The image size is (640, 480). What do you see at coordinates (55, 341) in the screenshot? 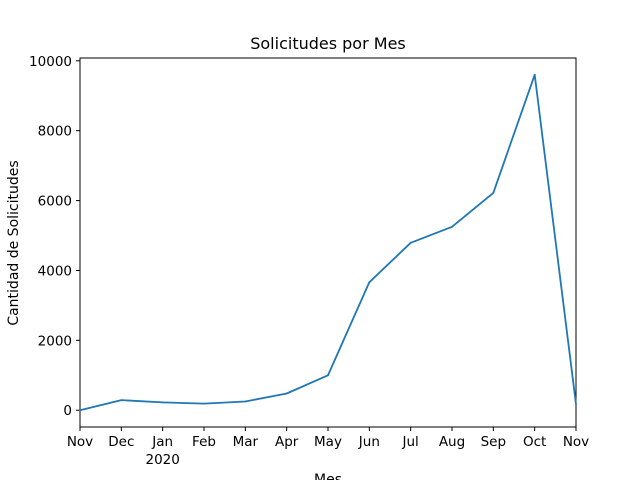
I see `y-tick-label: 2000` at bounding box center [55, 341].